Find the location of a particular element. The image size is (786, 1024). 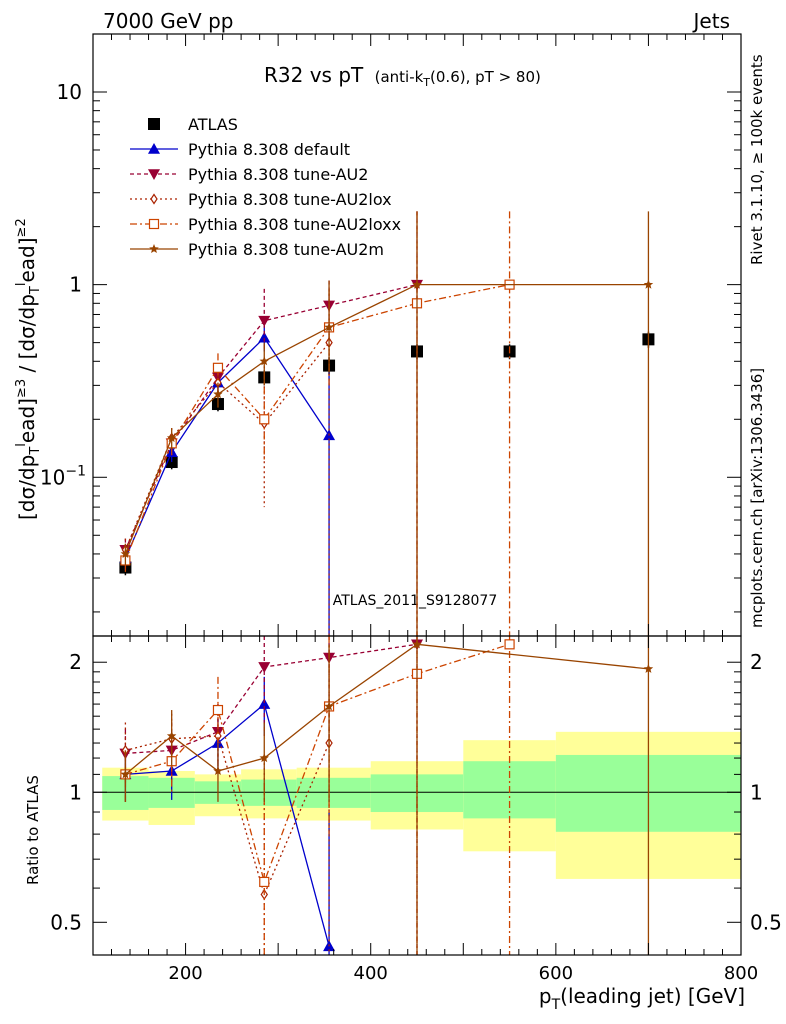

x-tick-label: 200 is located at coordinates (185, 973).